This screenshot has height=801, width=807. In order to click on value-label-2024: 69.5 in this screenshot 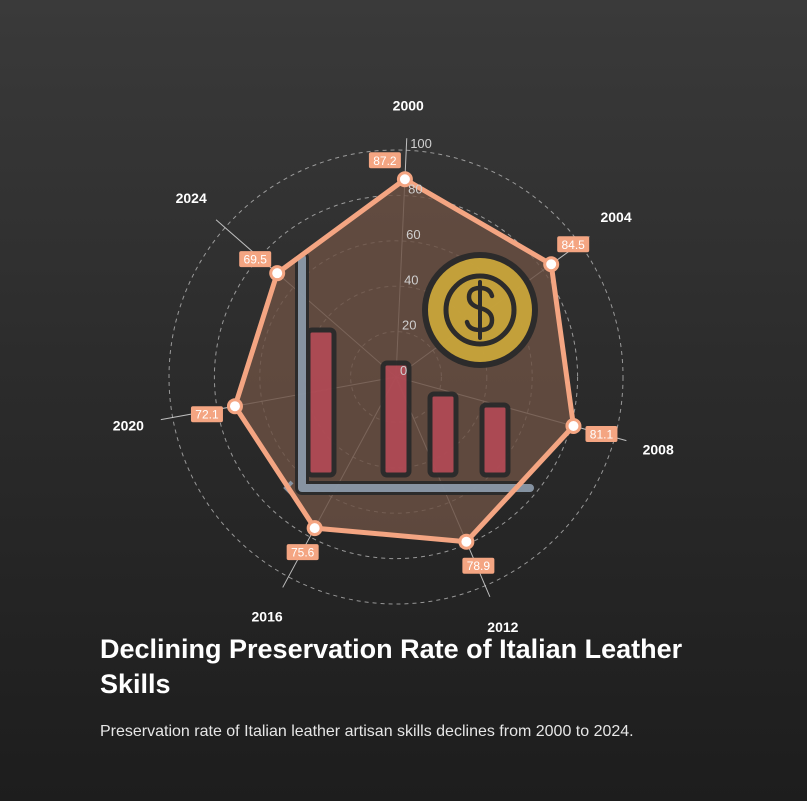, I will do `click(255, 259)`.